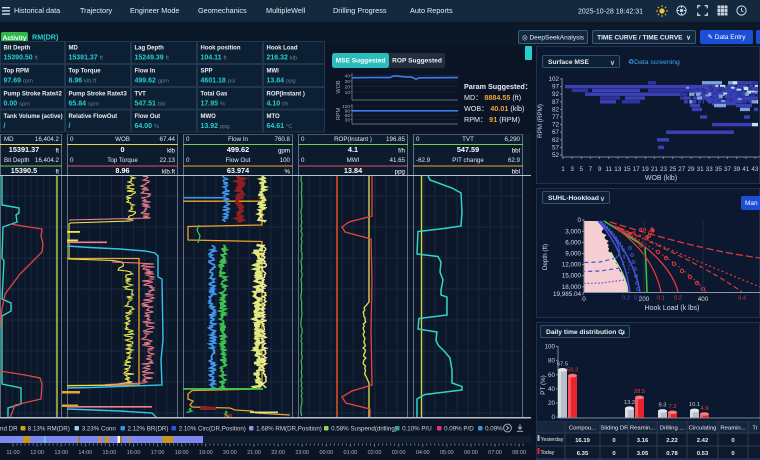  What do you see at coordinates (556, 140) in the screenshot?
I see `svg-text: 62` at bounding box center [556, 140].